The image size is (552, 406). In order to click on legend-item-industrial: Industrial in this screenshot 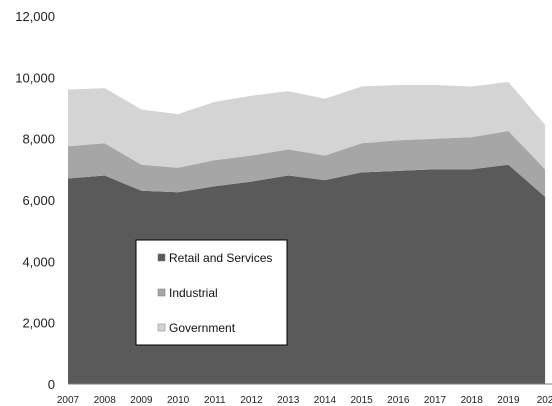, I will do `click(187, 293)`.